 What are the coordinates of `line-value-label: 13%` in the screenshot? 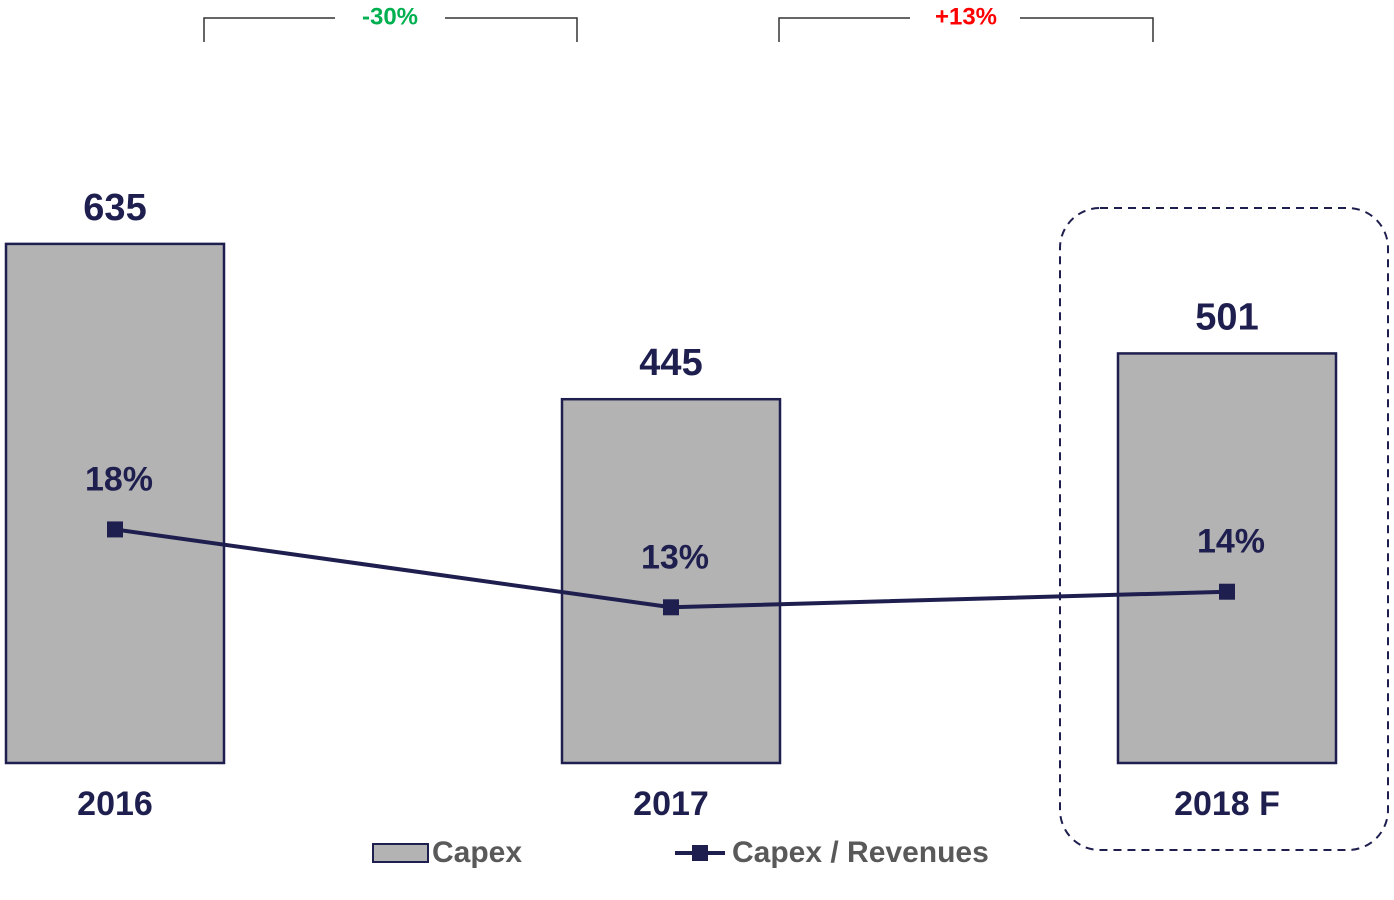 It's located at (675, 557).